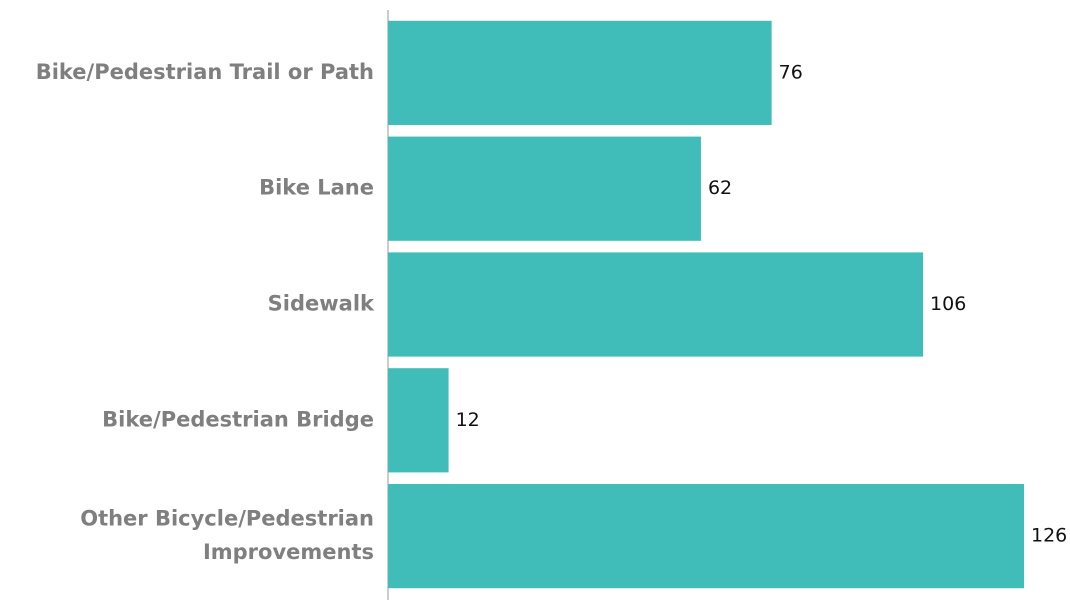 The image size is (1070, 603). Describe the element at coordinates (227, 518) in the screenshot. I see `category-label-line: Other Bicycle/Pedestrian` at that location.